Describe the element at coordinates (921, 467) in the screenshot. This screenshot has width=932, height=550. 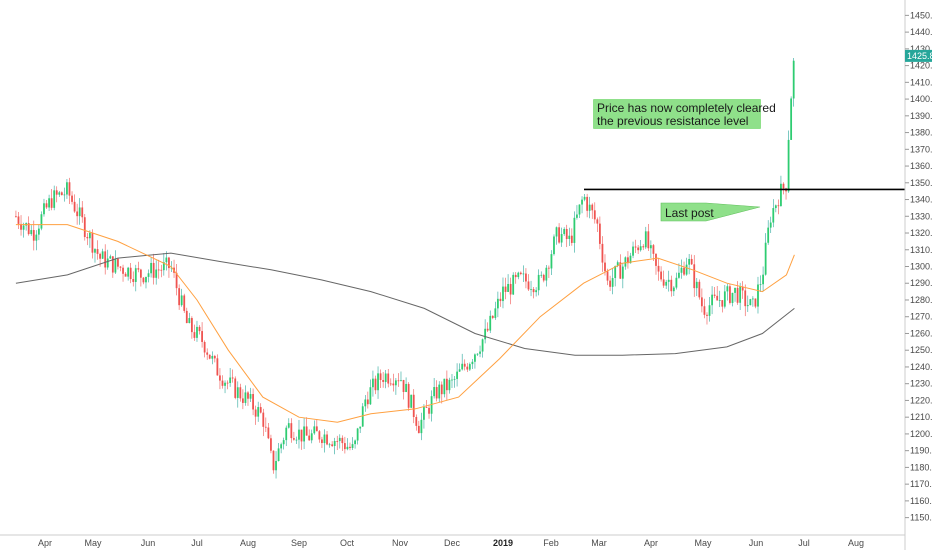
I see `y-tick-label: 1180.00` at that location.